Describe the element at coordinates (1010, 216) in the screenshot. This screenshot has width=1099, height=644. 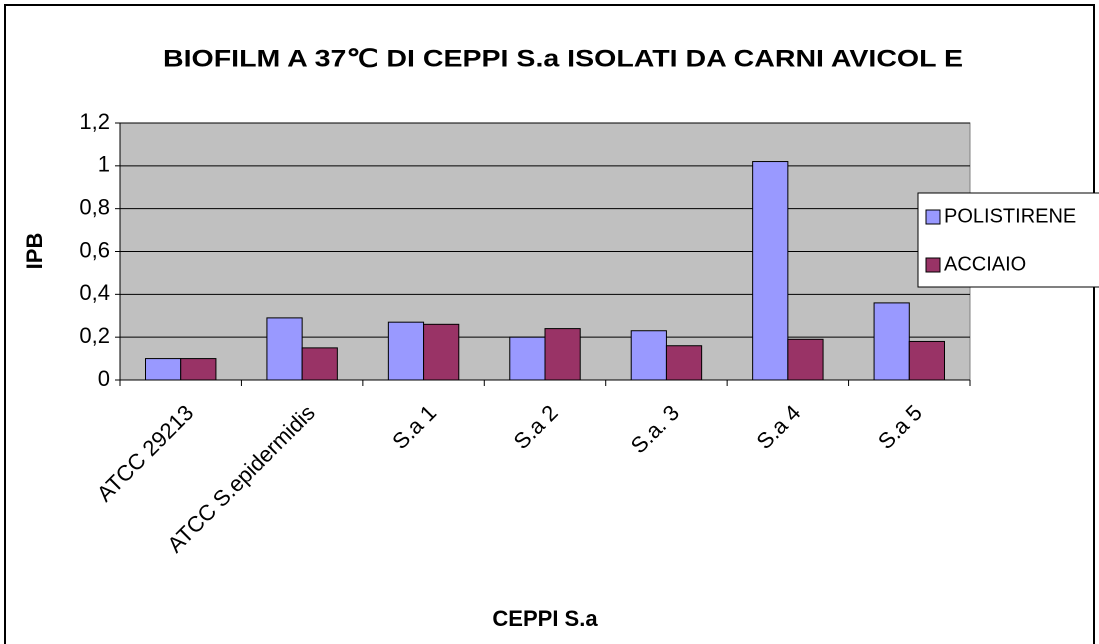
I see `legend-label: POLISTIRENE` at that location.